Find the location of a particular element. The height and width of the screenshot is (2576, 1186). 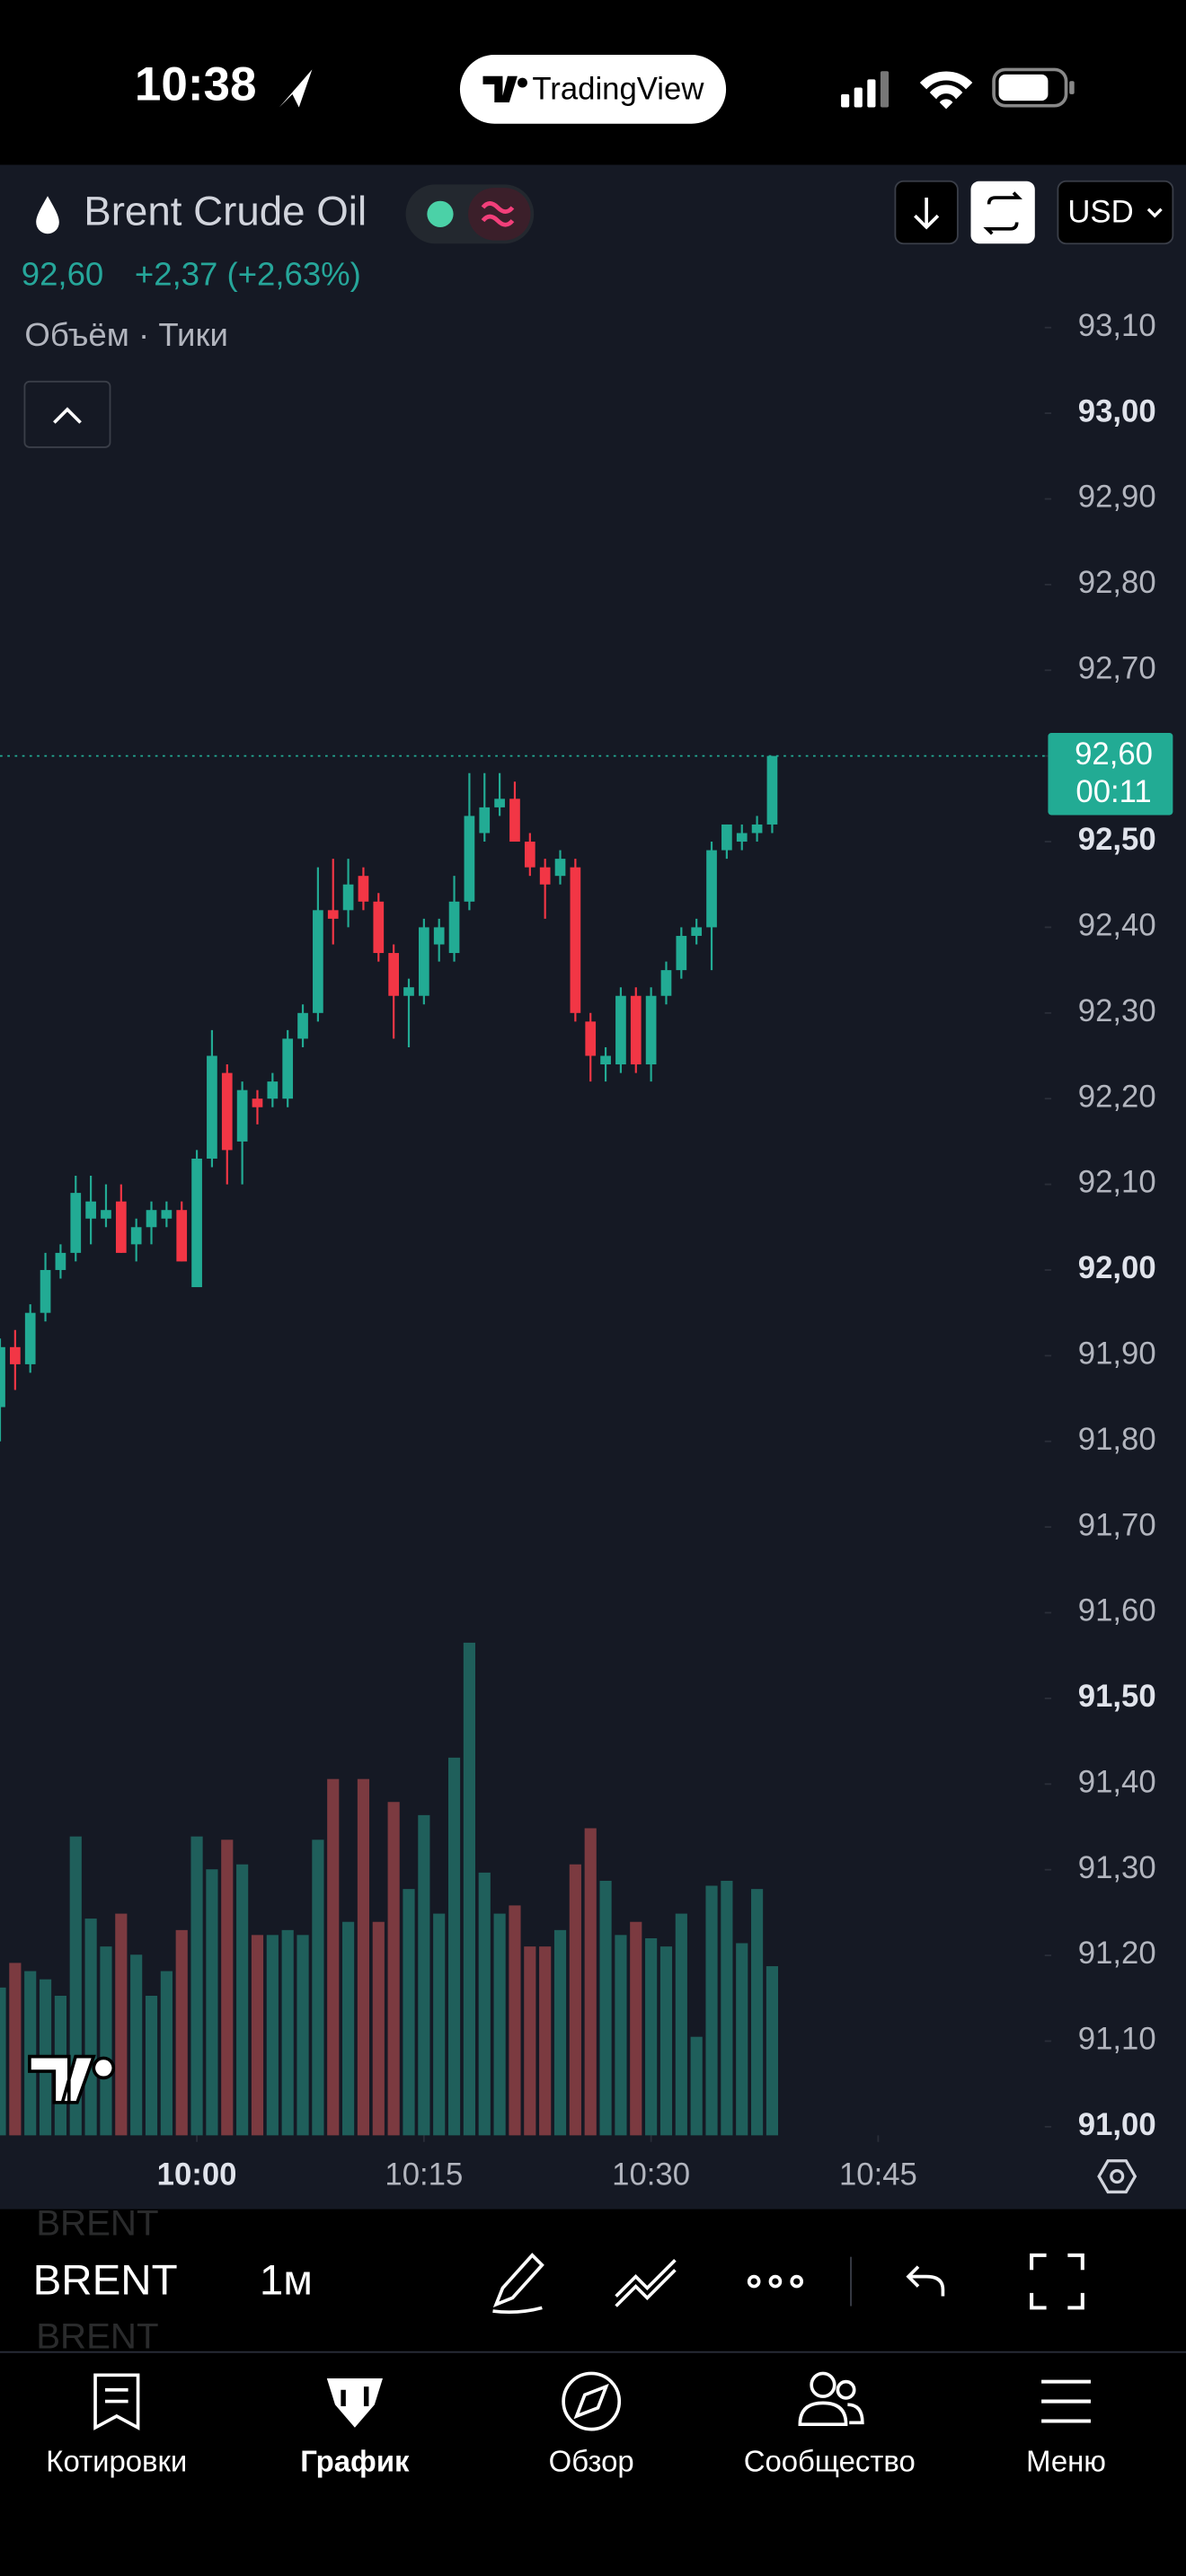

nav-label: Обзор is located at coordinates (591, 2461).